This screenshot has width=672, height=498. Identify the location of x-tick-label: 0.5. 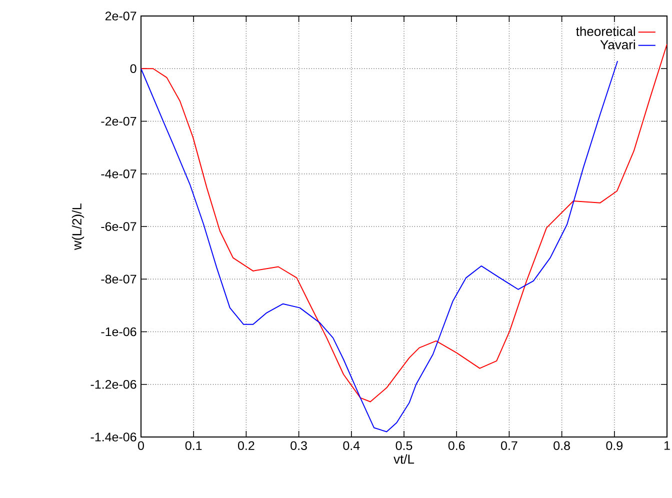
(404, 445).